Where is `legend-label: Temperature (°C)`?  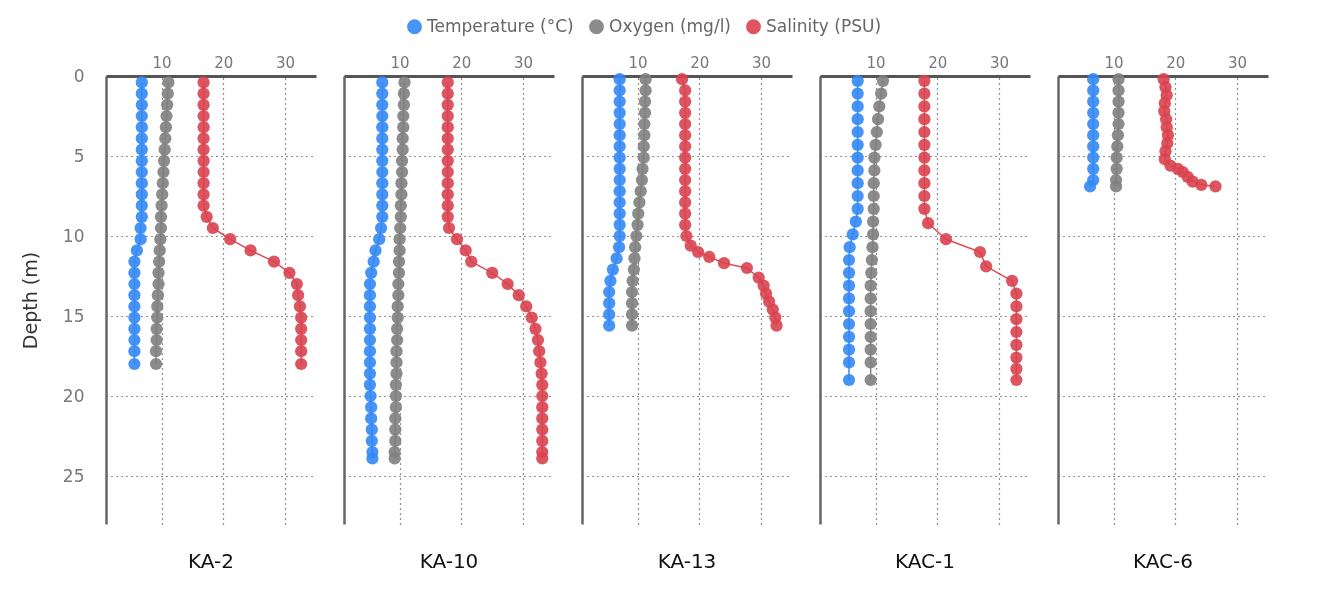 legend-label: Temperature (°C) is located at coordinates (500, 25).